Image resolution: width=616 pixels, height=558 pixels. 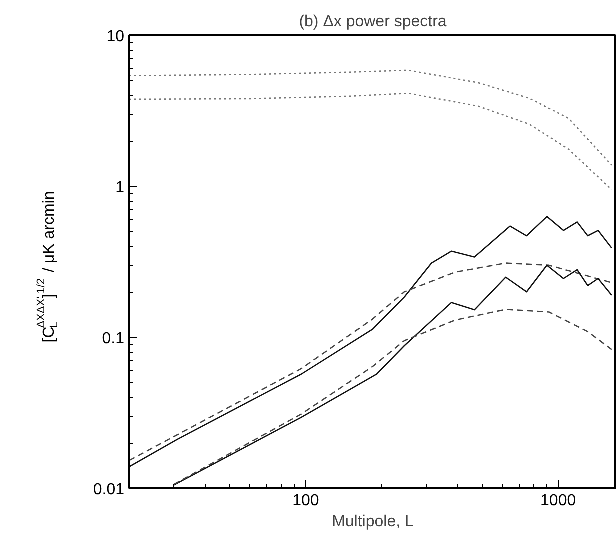 I want to click on x-tick-label: 100, so click(x=306, y=501).